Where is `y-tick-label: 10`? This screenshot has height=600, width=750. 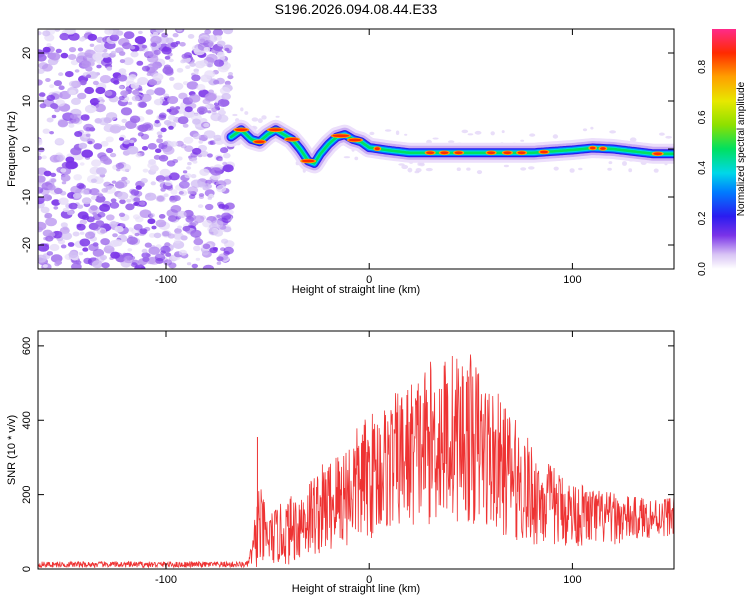 y-tick-label: 10 is located at coordinates (27, 101).